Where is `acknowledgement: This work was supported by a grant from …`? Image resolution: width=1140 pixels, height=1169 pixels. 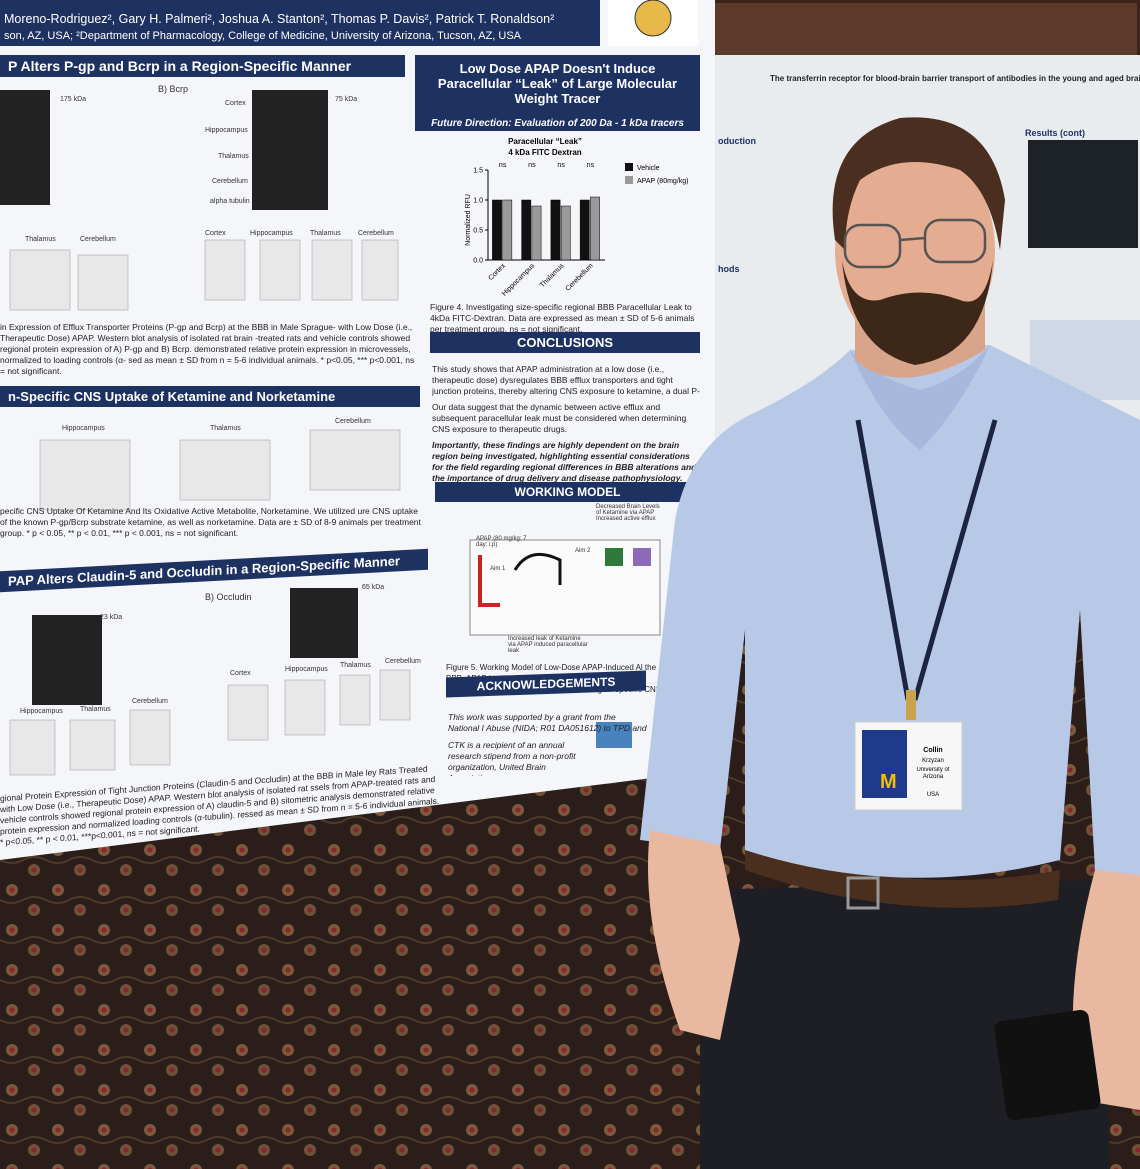 acknowledgement: This work was supported by a grant from … is located at coordinates (547, 724).